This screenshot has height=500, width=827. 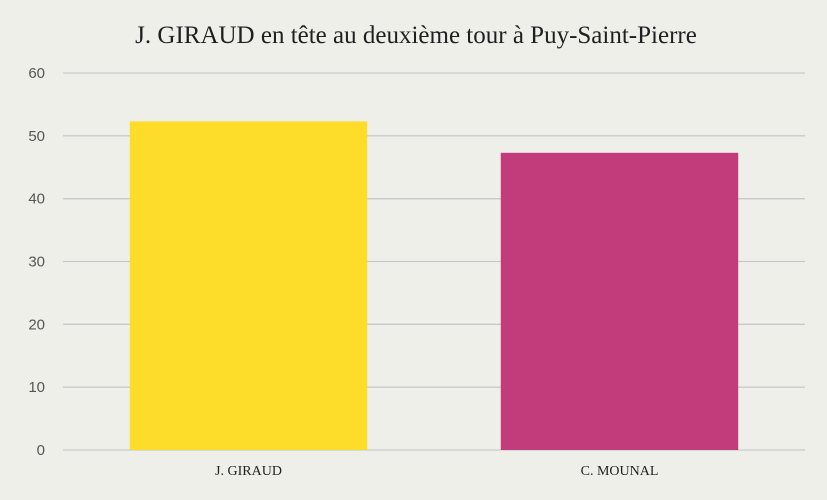 I want to click on y-axis-ticks: 0 10 20 30 40 50 60, so click(x=36, y=262).